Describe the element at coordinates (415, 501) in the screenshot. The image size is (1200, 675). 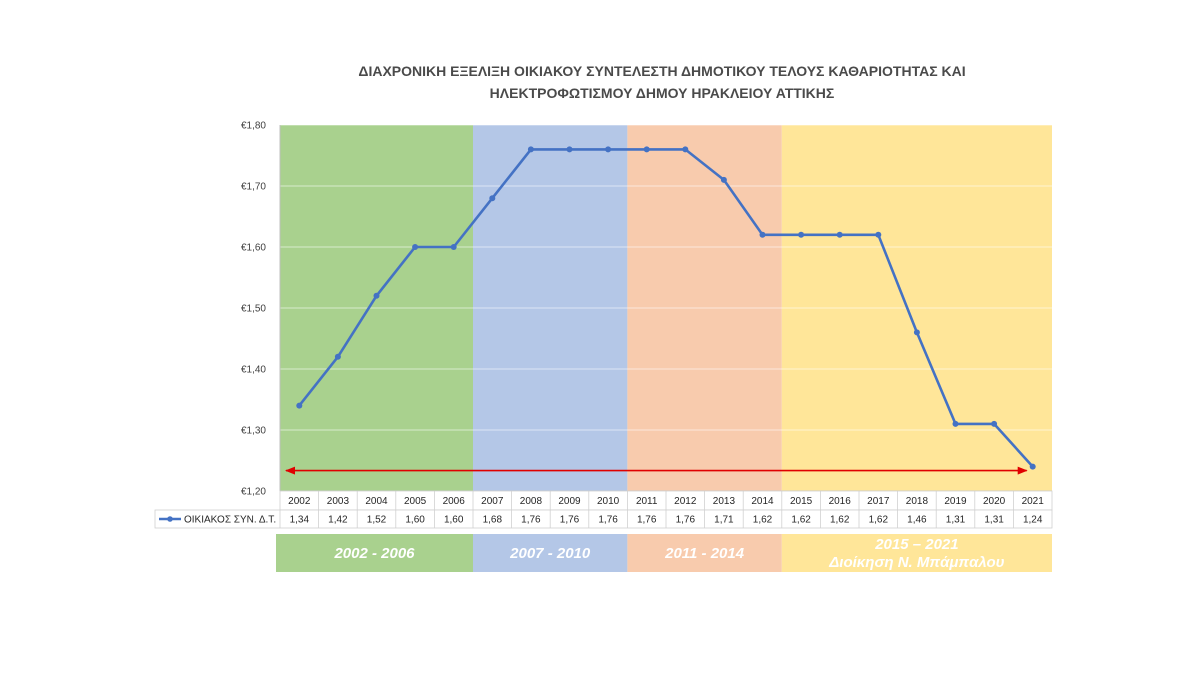
I see `x-tick-label: 2005` at that location.